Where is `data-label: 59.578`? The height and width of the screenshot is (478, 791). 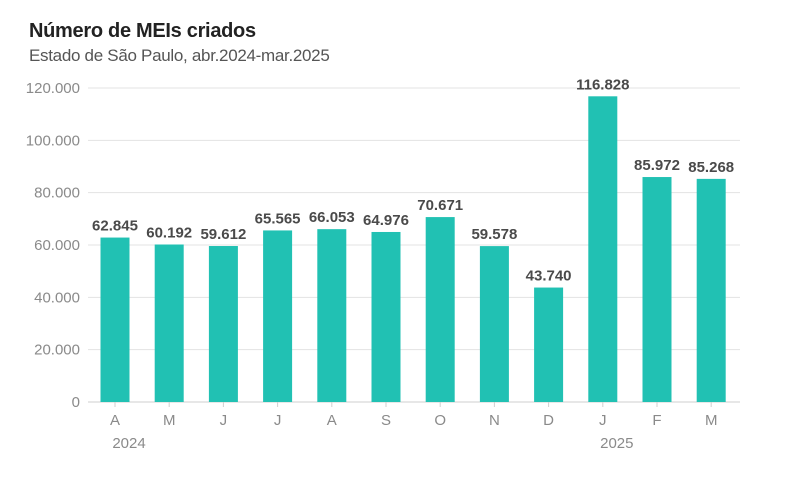
data-label: 59.578 is located at coordinates (494, 234).